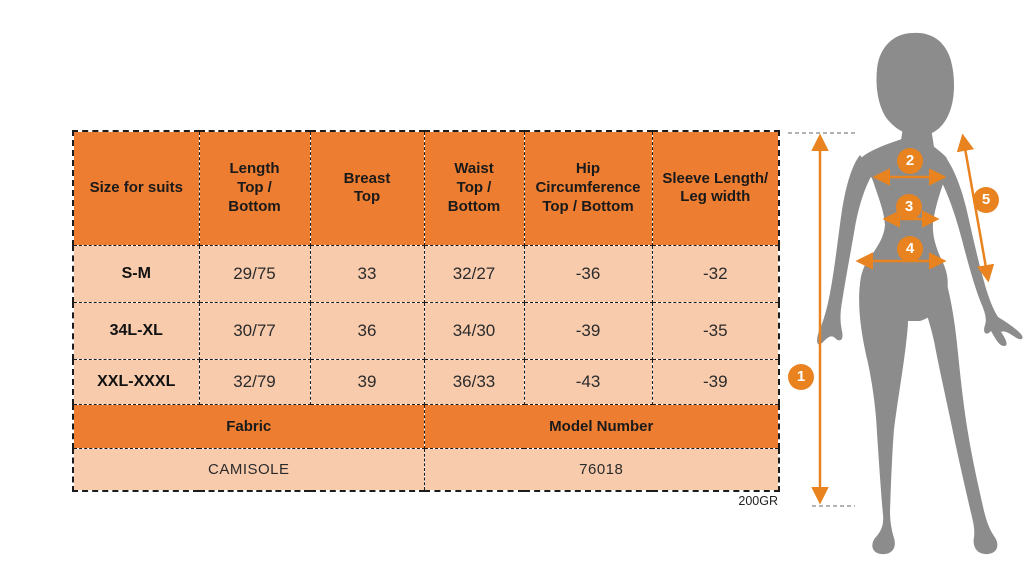 Image resolution: width=1024 pixels, height=574 pixels. What do you see at coordinates (601, 469) in the screenshot?
I see `model-number-value: 76018` at bounding box center [601, 469].